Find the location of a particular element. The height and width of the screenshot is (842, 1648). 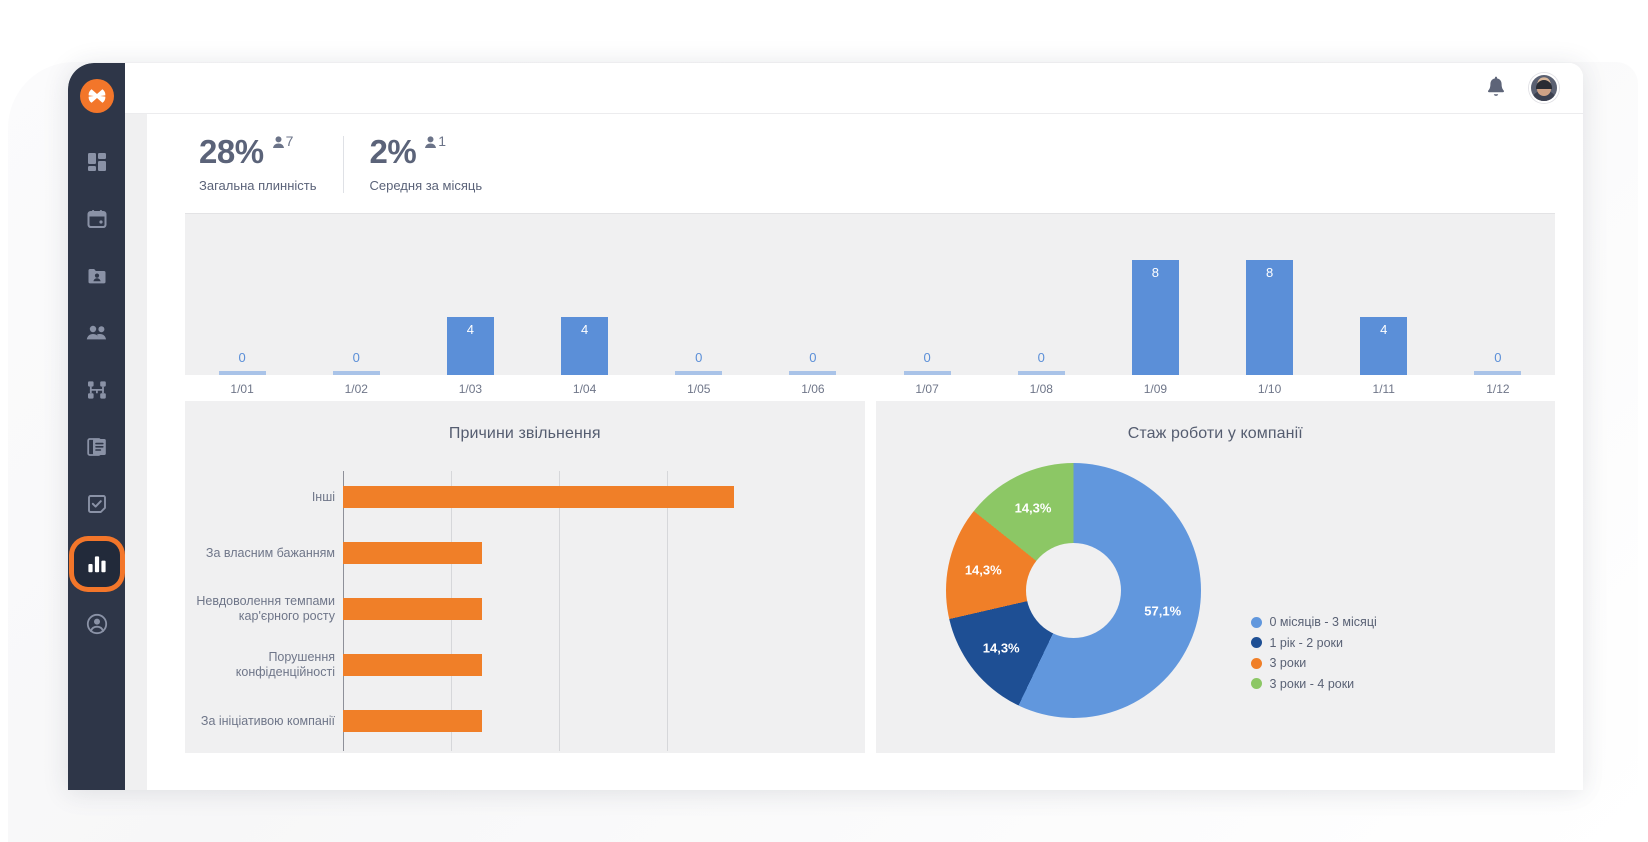

legend-label: 1 рік - 2 роки is located at coordinates (1306, 642).